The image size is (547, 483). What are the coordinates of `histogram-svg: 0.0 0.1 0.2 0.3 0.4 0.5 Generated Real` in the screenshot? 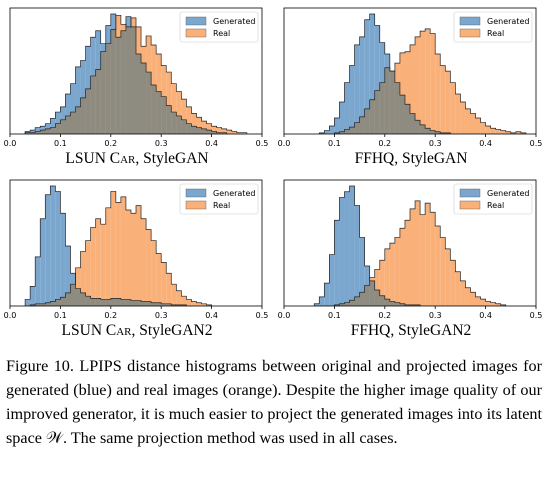 It's located at (136, 77).